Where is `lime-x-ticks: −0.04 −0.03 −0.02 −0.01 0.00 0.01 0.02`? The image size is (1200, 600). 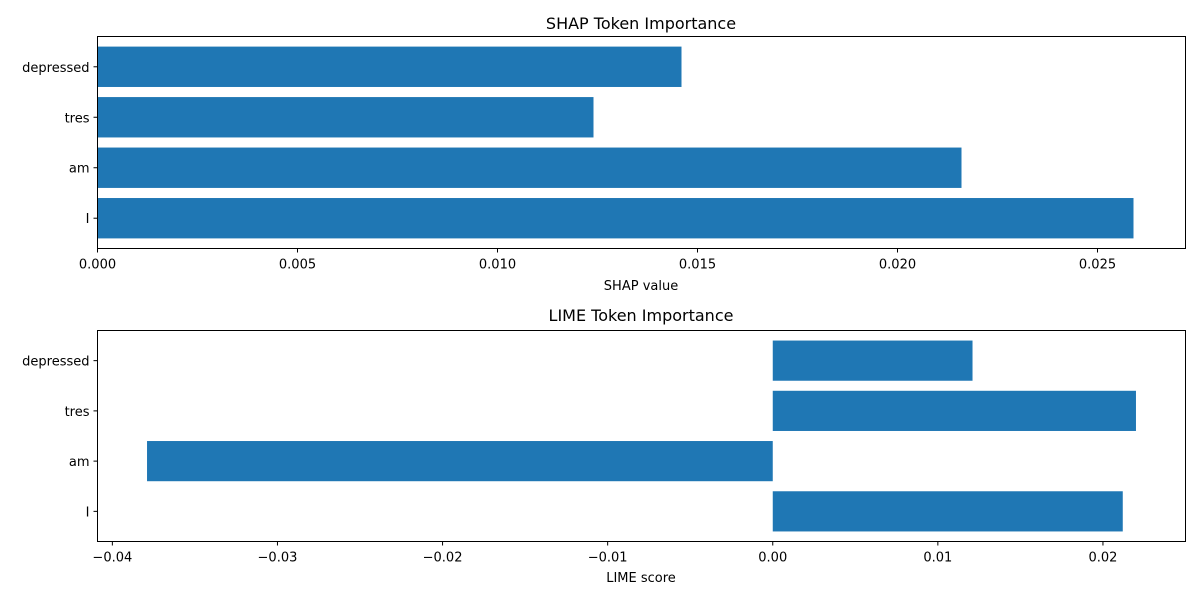
lime-x-ticks: −0.04 −0.03 −0.02 −0.01 0.00 0.01 0.02 is located at coordinates (604, 553).